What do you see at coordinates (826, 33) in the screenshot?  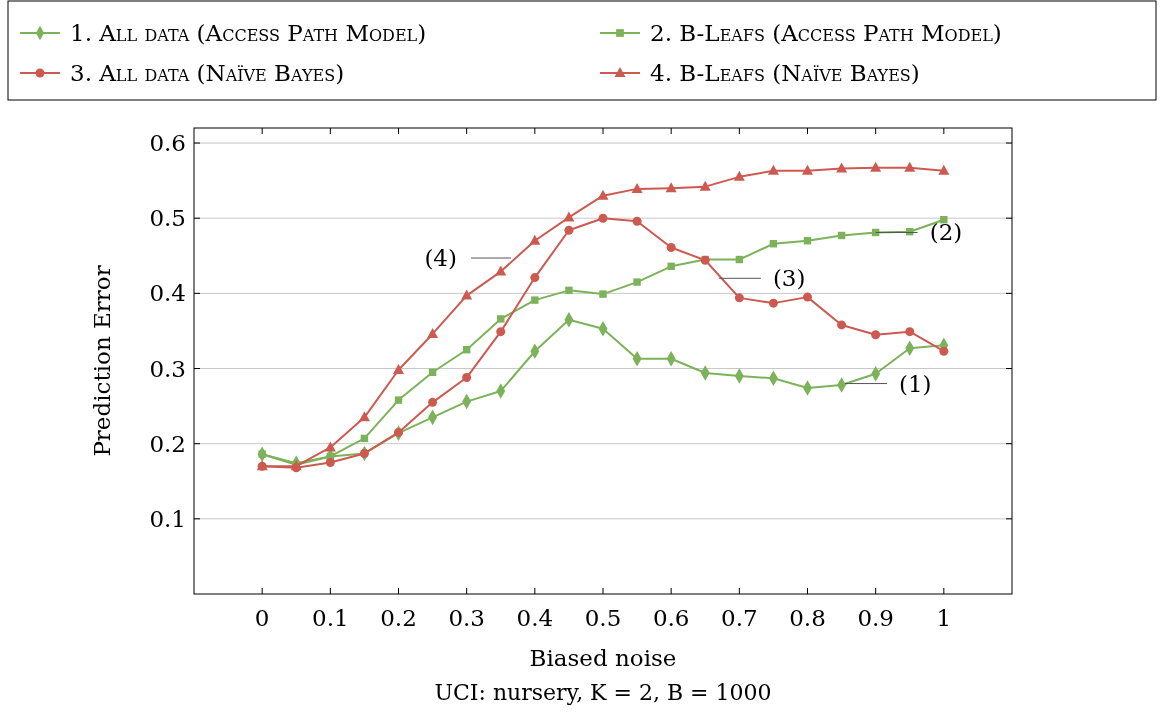 I see `legend-label: 2. B-Leafs (Access Path Model)` at bounding box center [826, 33].